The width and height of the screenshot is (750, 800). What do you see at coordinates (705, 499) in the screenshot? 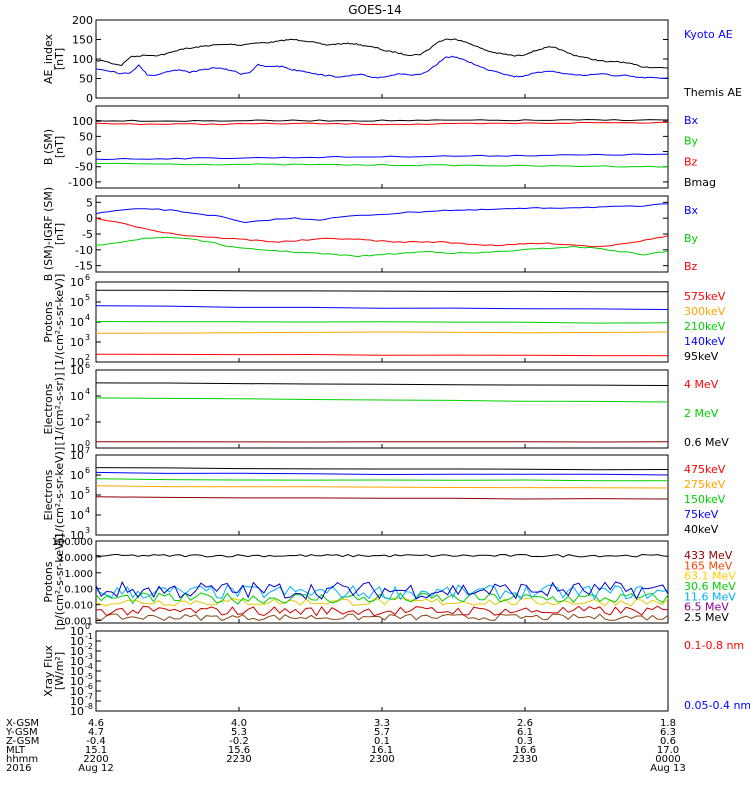
I see `series-label: 150keV` at bounding box center [705, 499].